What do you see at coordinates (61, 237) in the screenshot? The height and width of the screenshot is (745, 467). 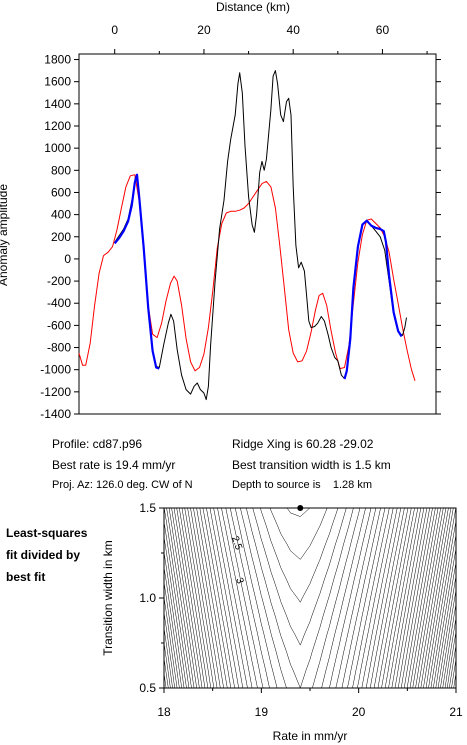 I see `y-tick-label: 200` at bounding box center [61, 237].